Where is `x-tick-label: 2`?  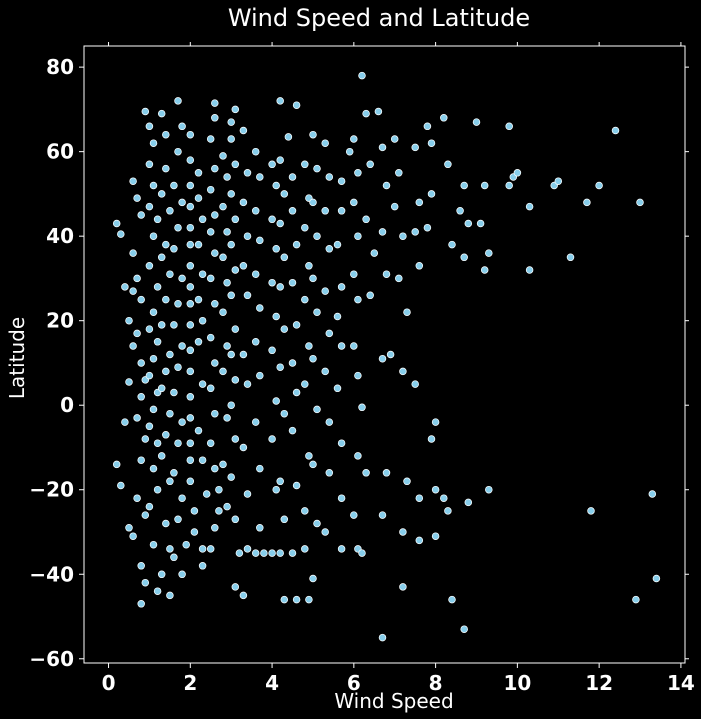 x-tick-label: 2 is located at coordinates (190, 683).